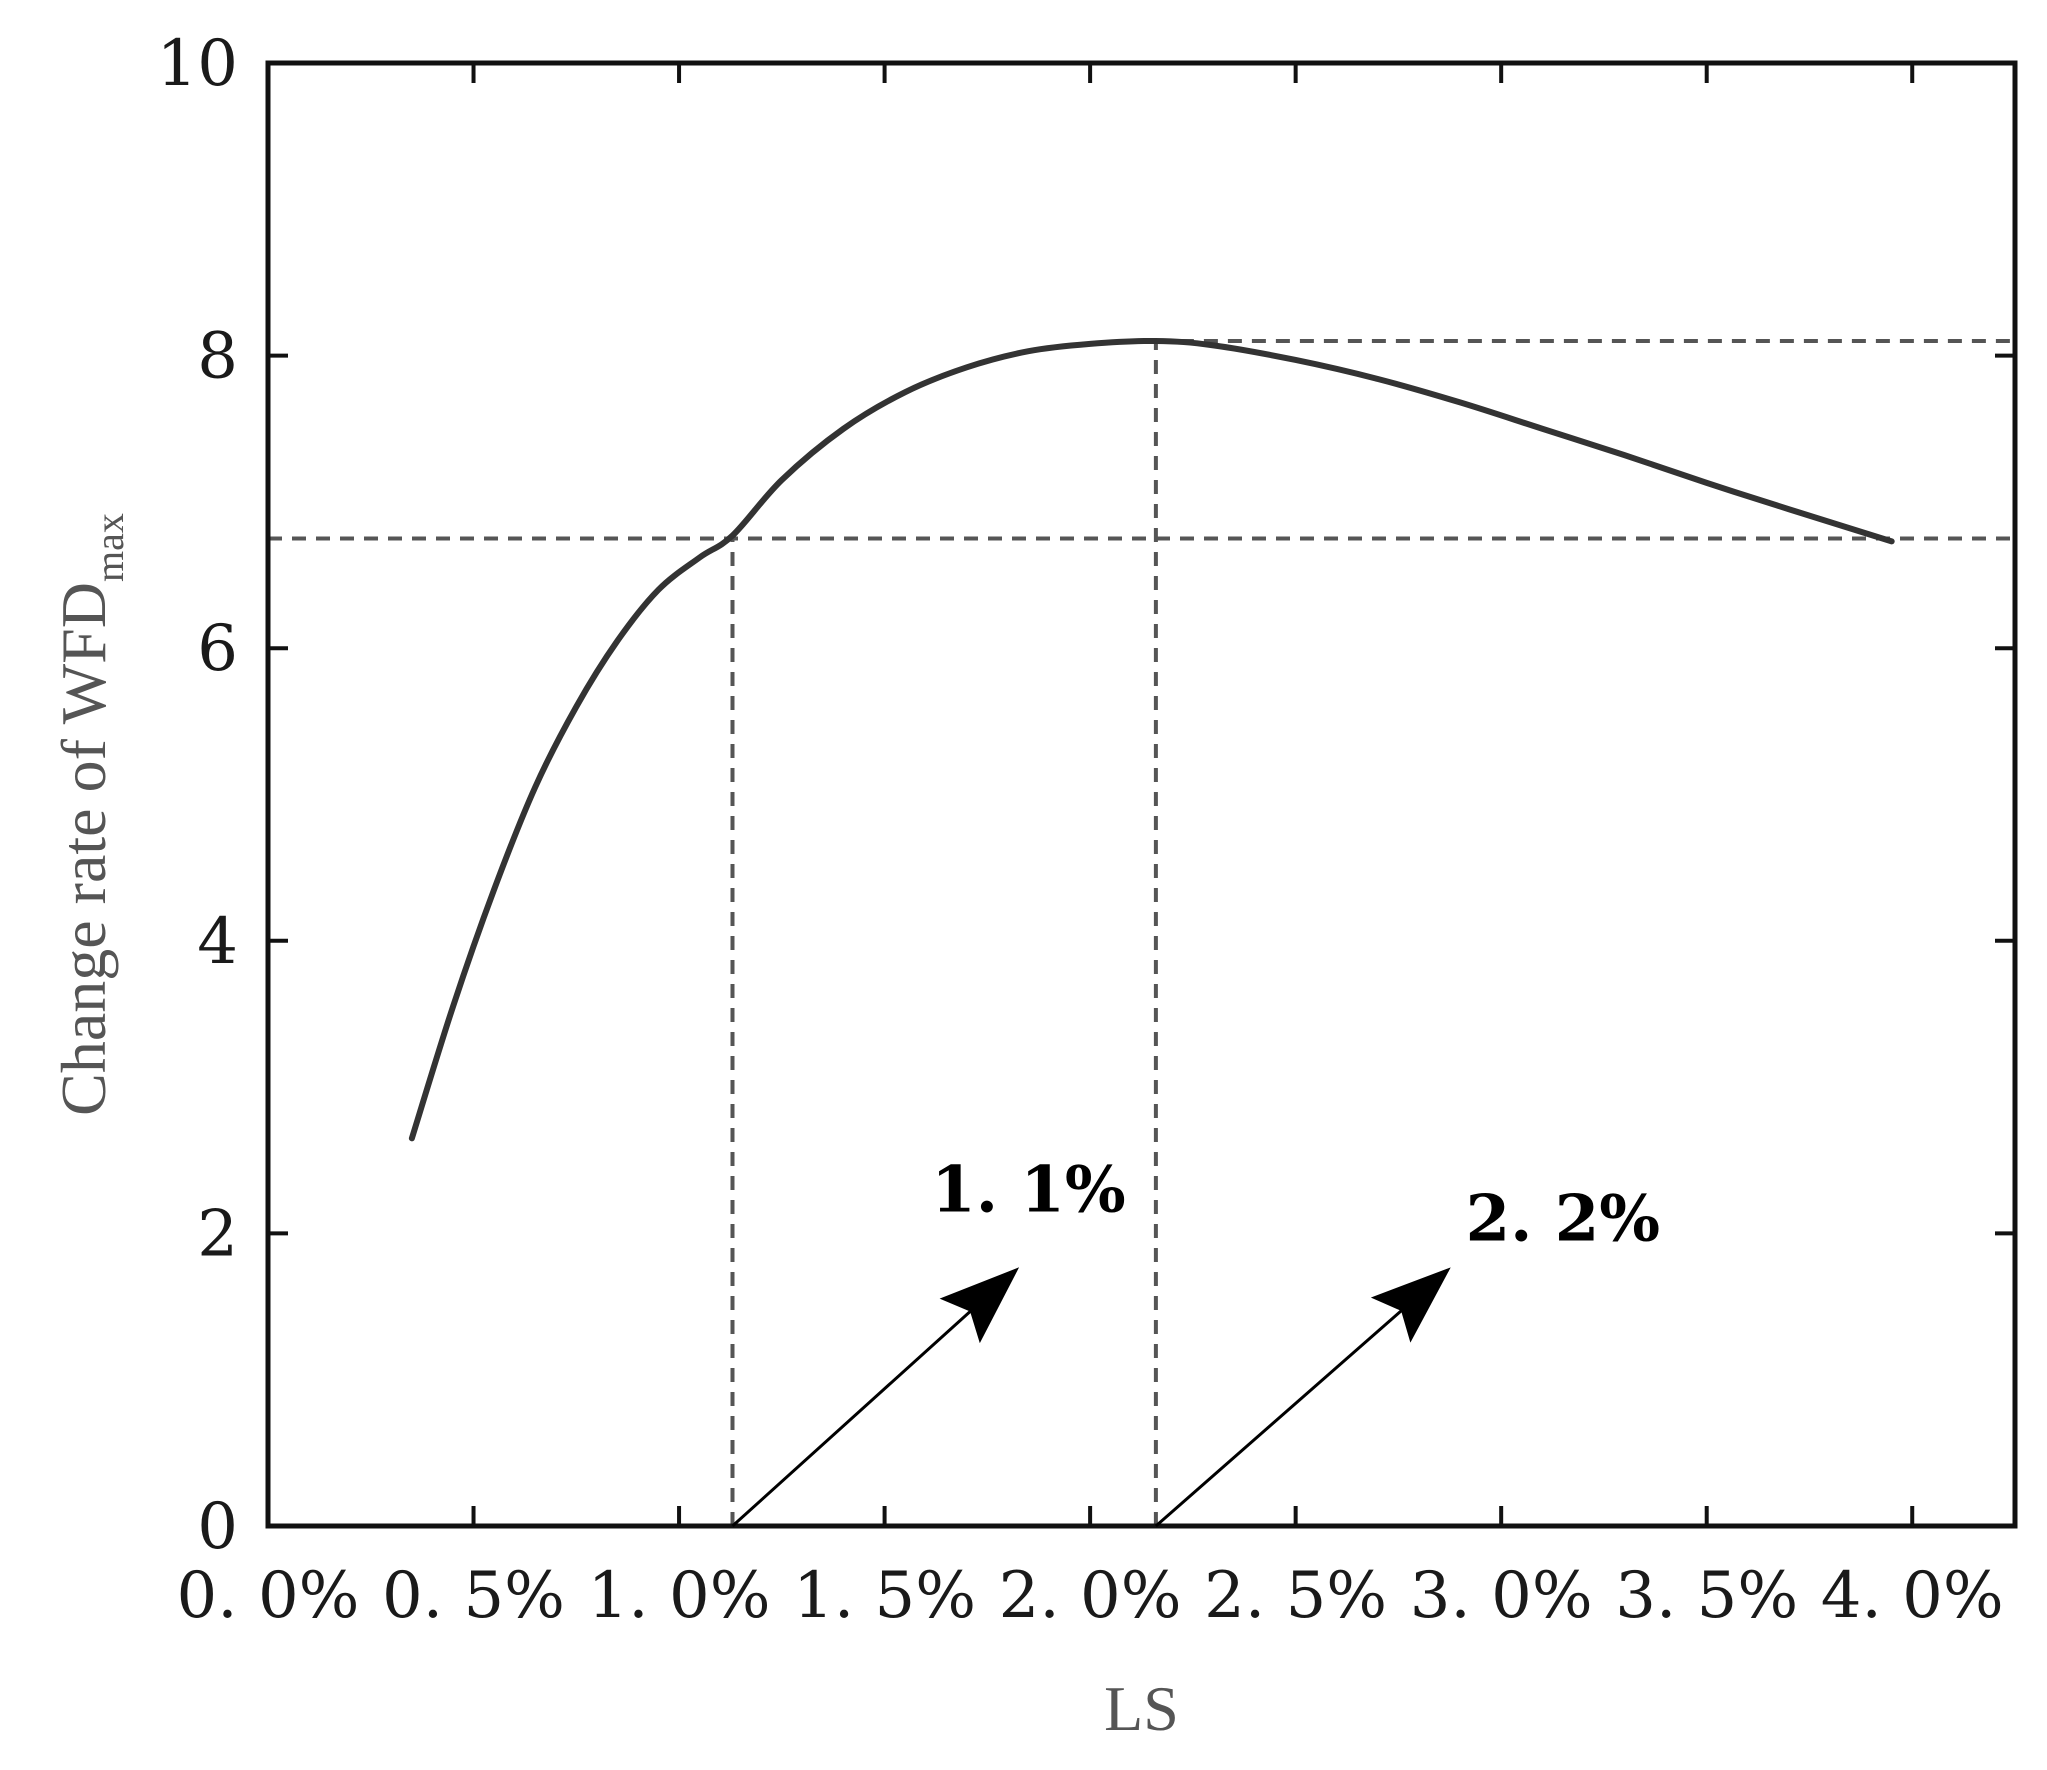 Image resolution: width=2047 pixels, height=1770 pixels. Describe the element at coordinates (1501, 1596) in the screenshot. I see `x-tick-label: 3. 0%` at that location.